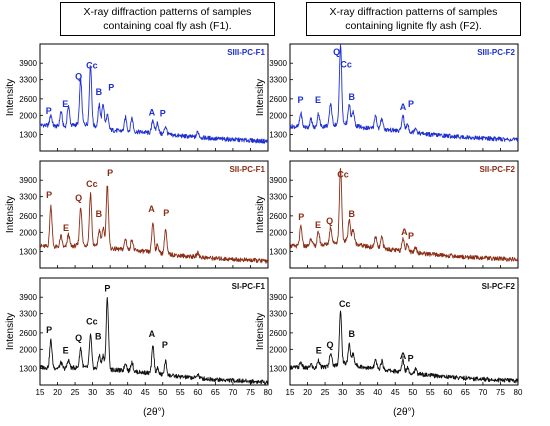  I want to click on x-tick-label: 60, so click(447, 392).